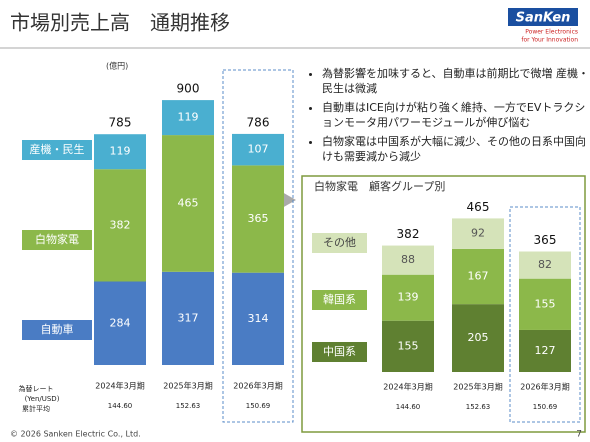 This screenshot has width=590, height=442. What do you see at coordinates (579, 435) in the screenshot?
I see `page-number: 7` at bounding box center [579, 435].